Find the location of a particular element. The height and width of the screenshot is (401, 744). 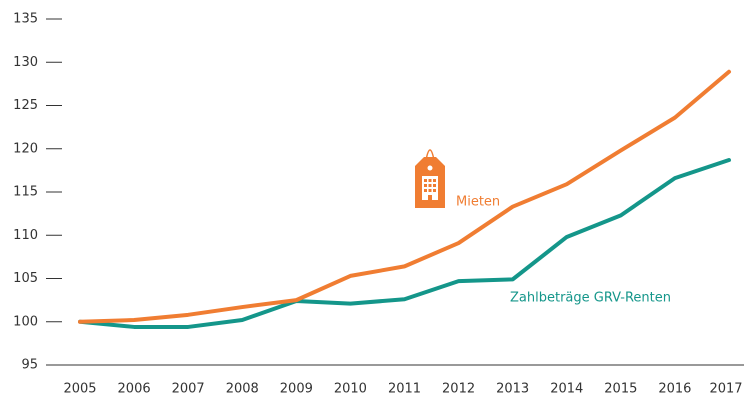

x-tick-label: 2006 is located at coordinates (134, 389).